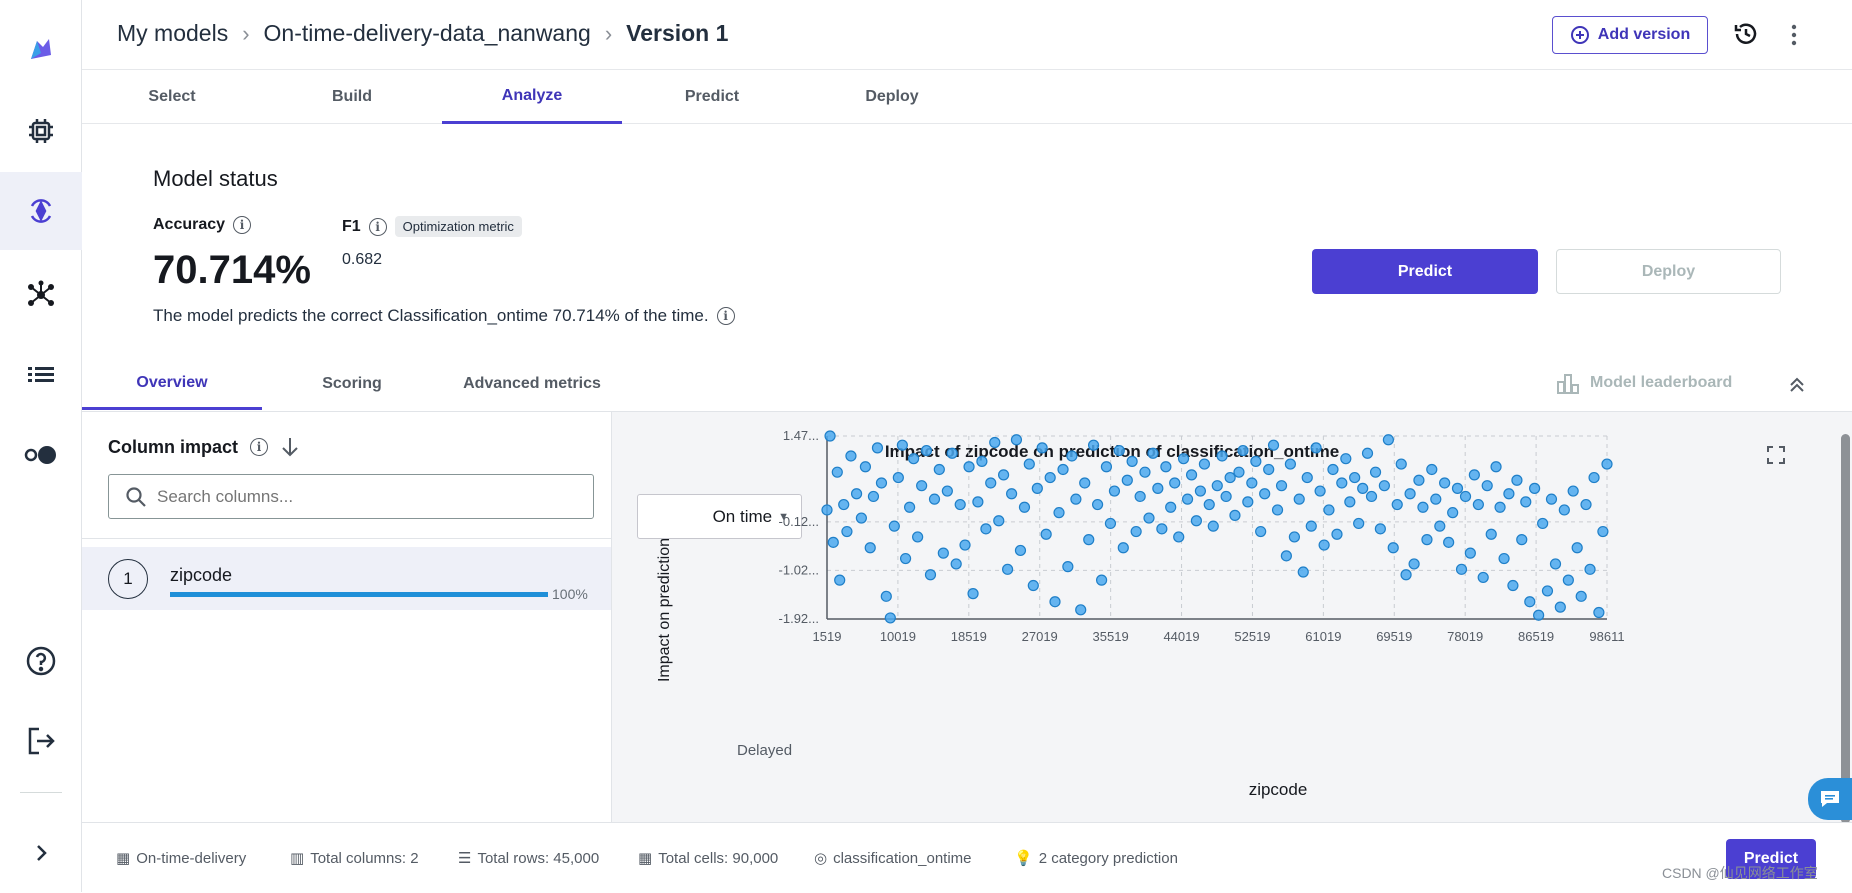  I want to click on columns-icon: ▥, so click(297, 858).